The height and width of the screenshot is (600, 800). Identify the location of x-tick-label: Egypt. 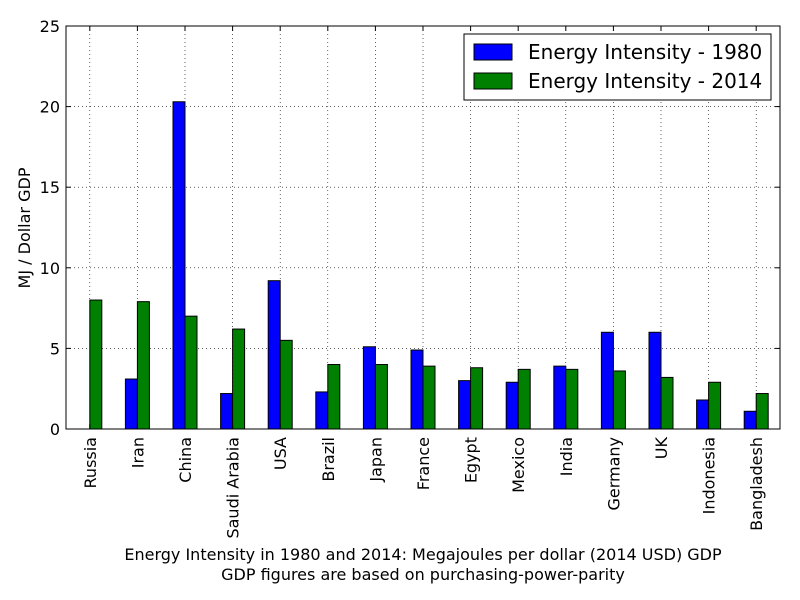
(471, 460).